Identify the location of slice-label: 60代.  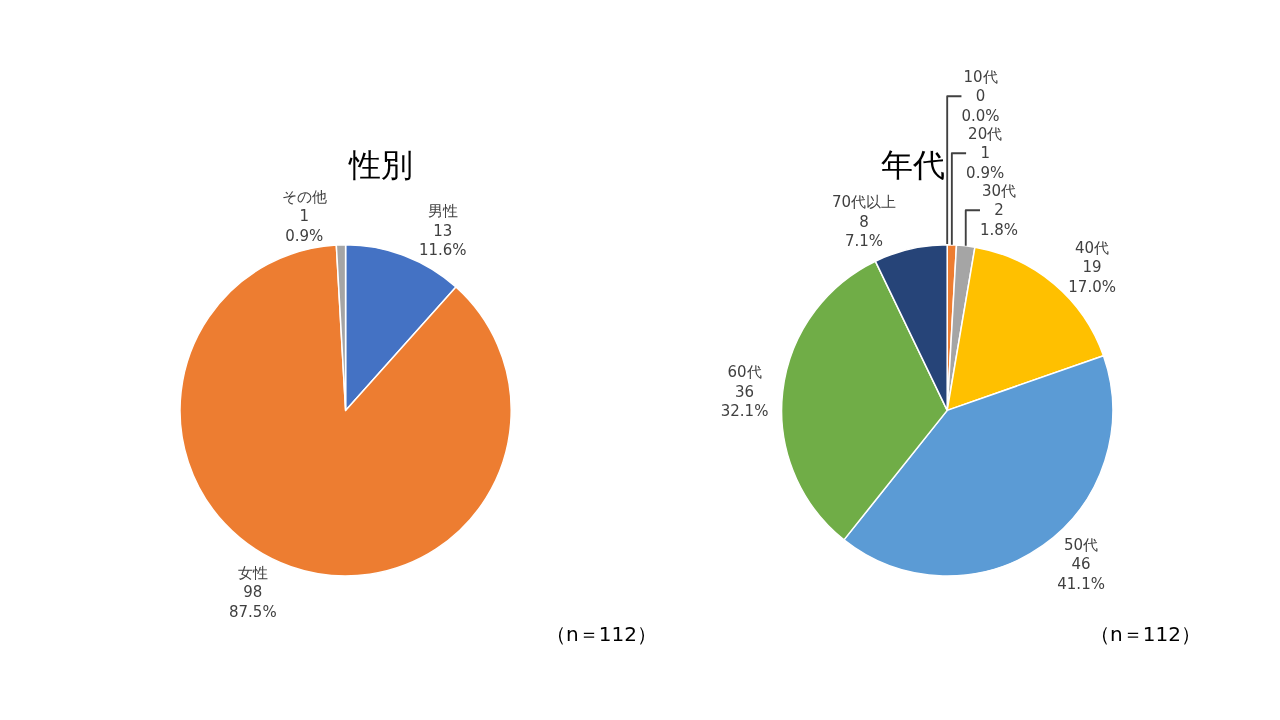
(744, 372).